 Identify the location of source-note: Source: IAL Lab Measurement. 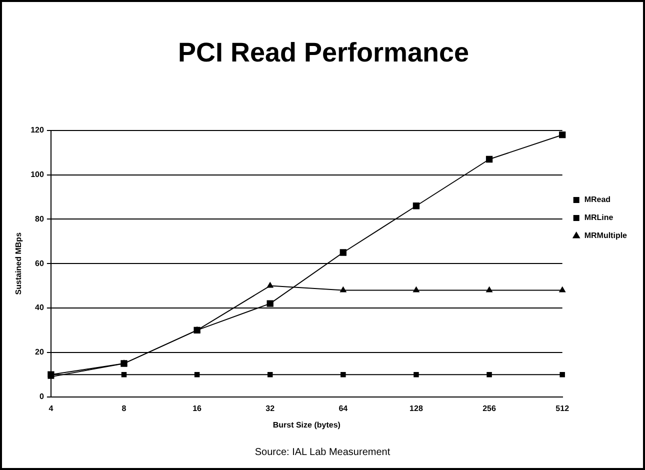
(323, 452).